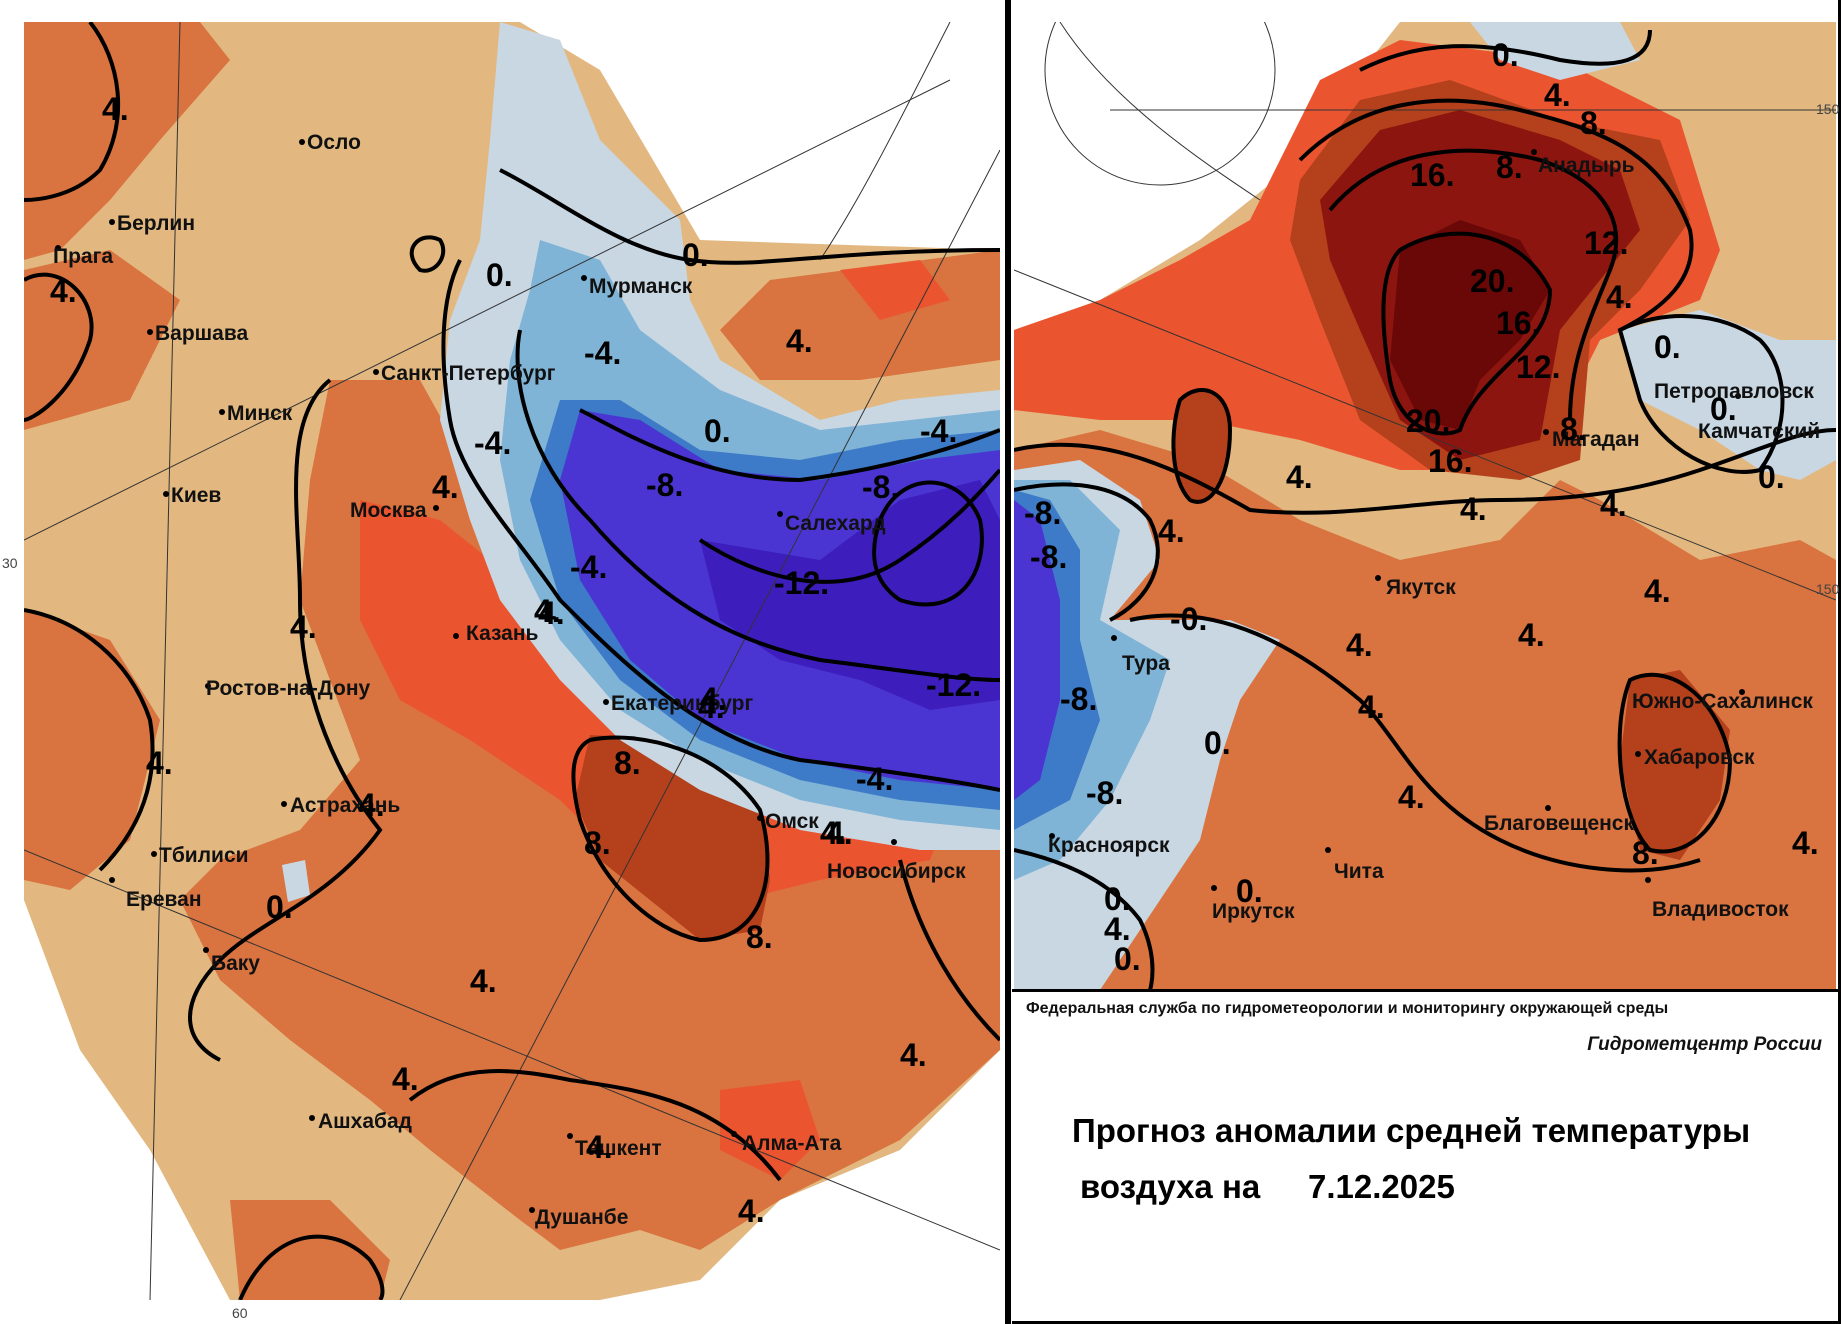  Describe the element at coordinates (1596, 439) in the screenshot. I see `city-label: Магадан` at that location.